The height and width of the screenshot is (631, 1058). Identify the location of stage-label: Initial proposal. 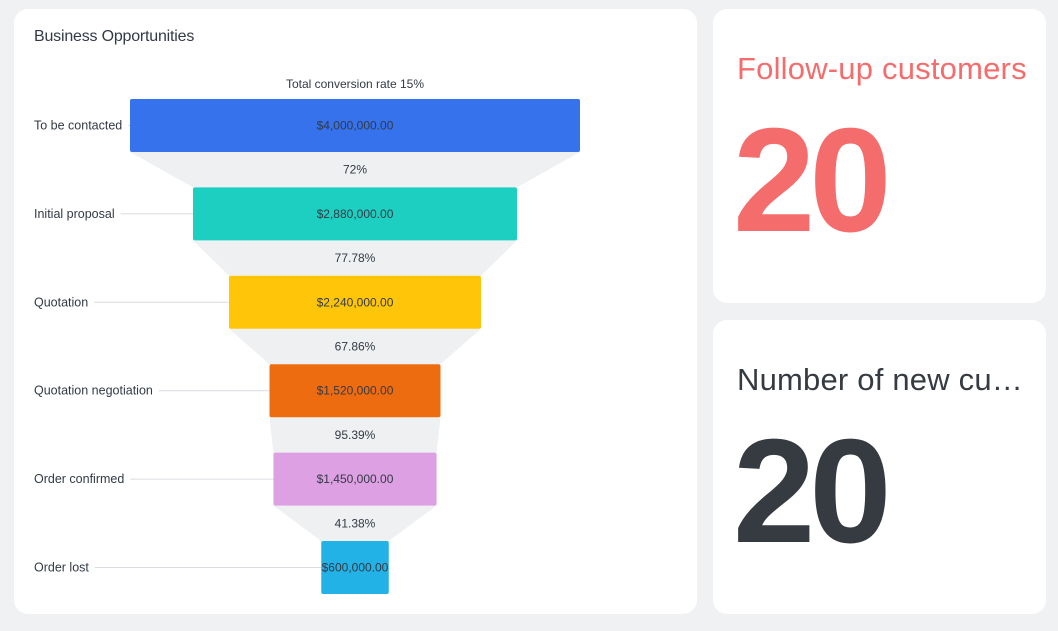
(74, 214).